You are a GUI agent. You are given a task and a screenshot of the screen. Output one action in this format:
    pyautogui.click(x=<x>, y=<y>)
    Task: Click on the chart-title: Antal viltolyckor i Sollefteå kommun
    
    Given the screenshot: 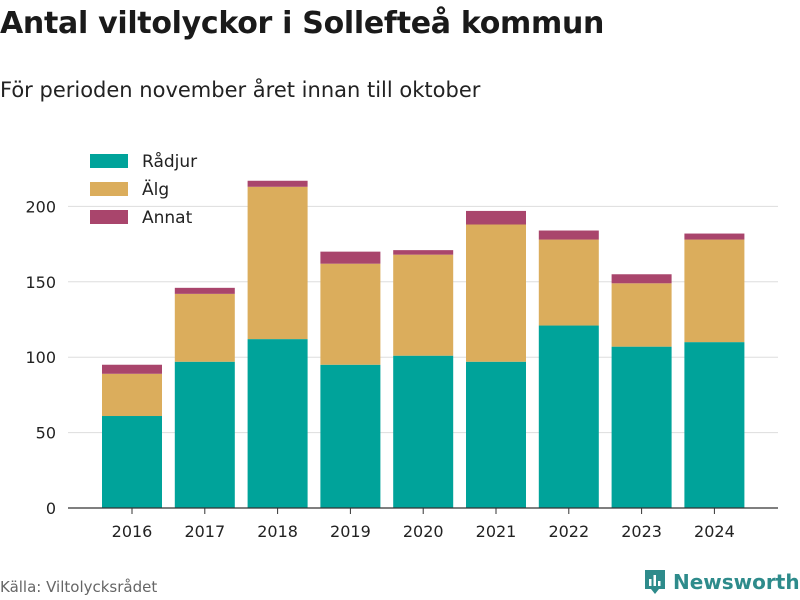 What is the action you would take?
    pyautogui.click(x=302, y=23)
    